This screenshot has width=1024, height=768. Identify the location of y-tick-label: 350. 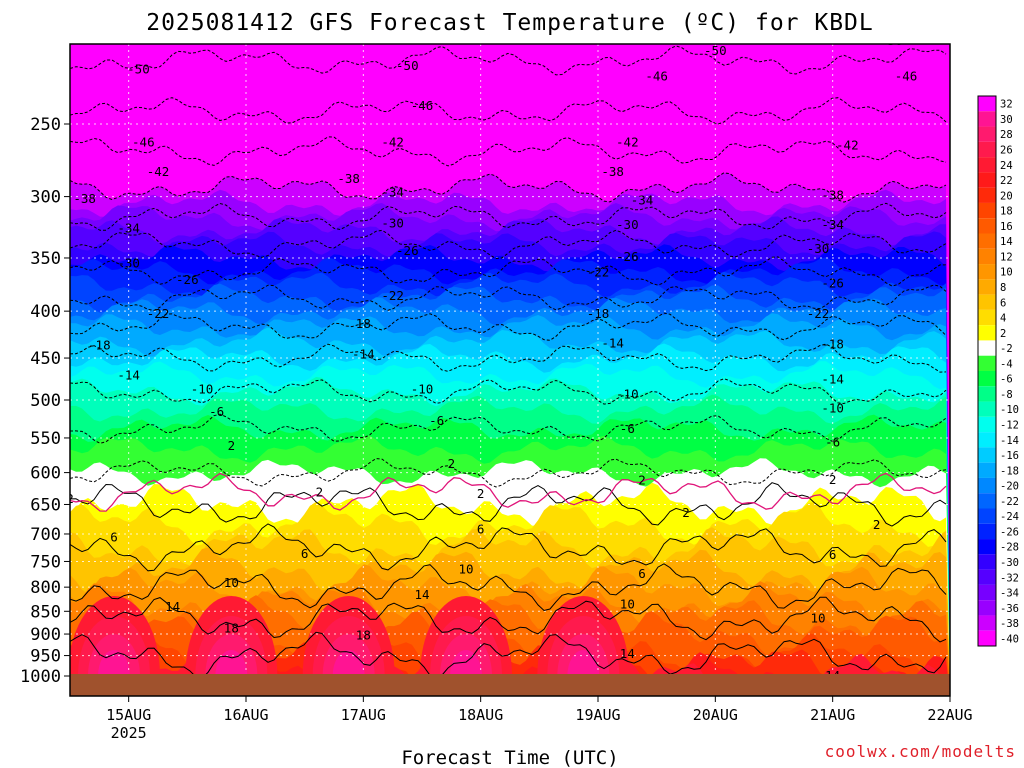
(45, 259).